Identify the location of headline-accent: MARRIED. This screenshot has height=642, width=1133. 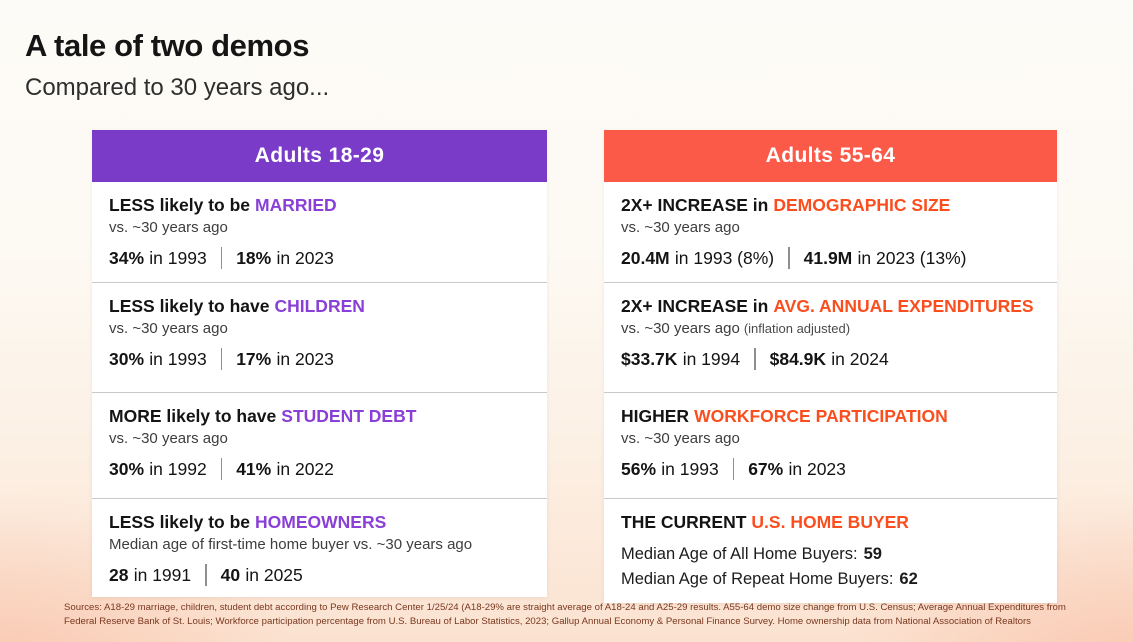
(296, 205).